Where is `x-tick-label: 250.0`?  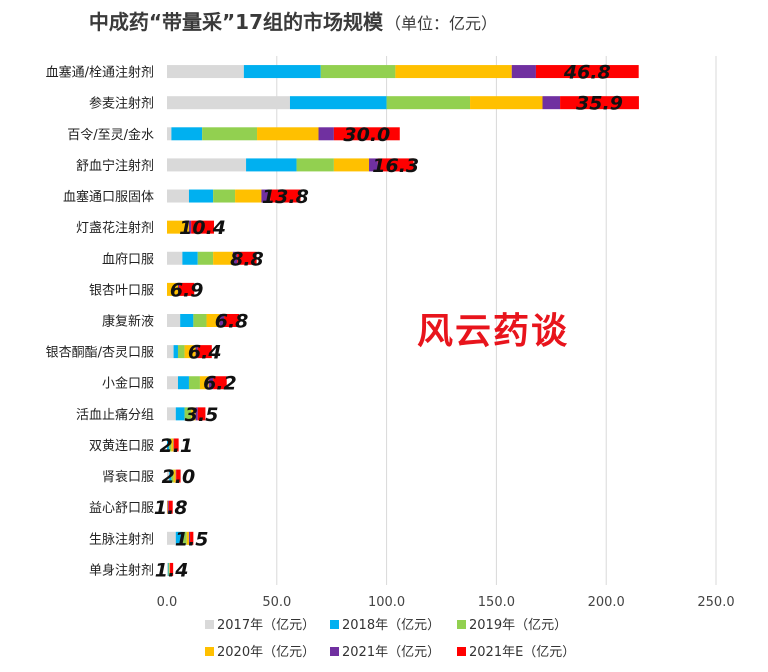
x-tick-label: 250.0 is located at coordinates (715, 602).